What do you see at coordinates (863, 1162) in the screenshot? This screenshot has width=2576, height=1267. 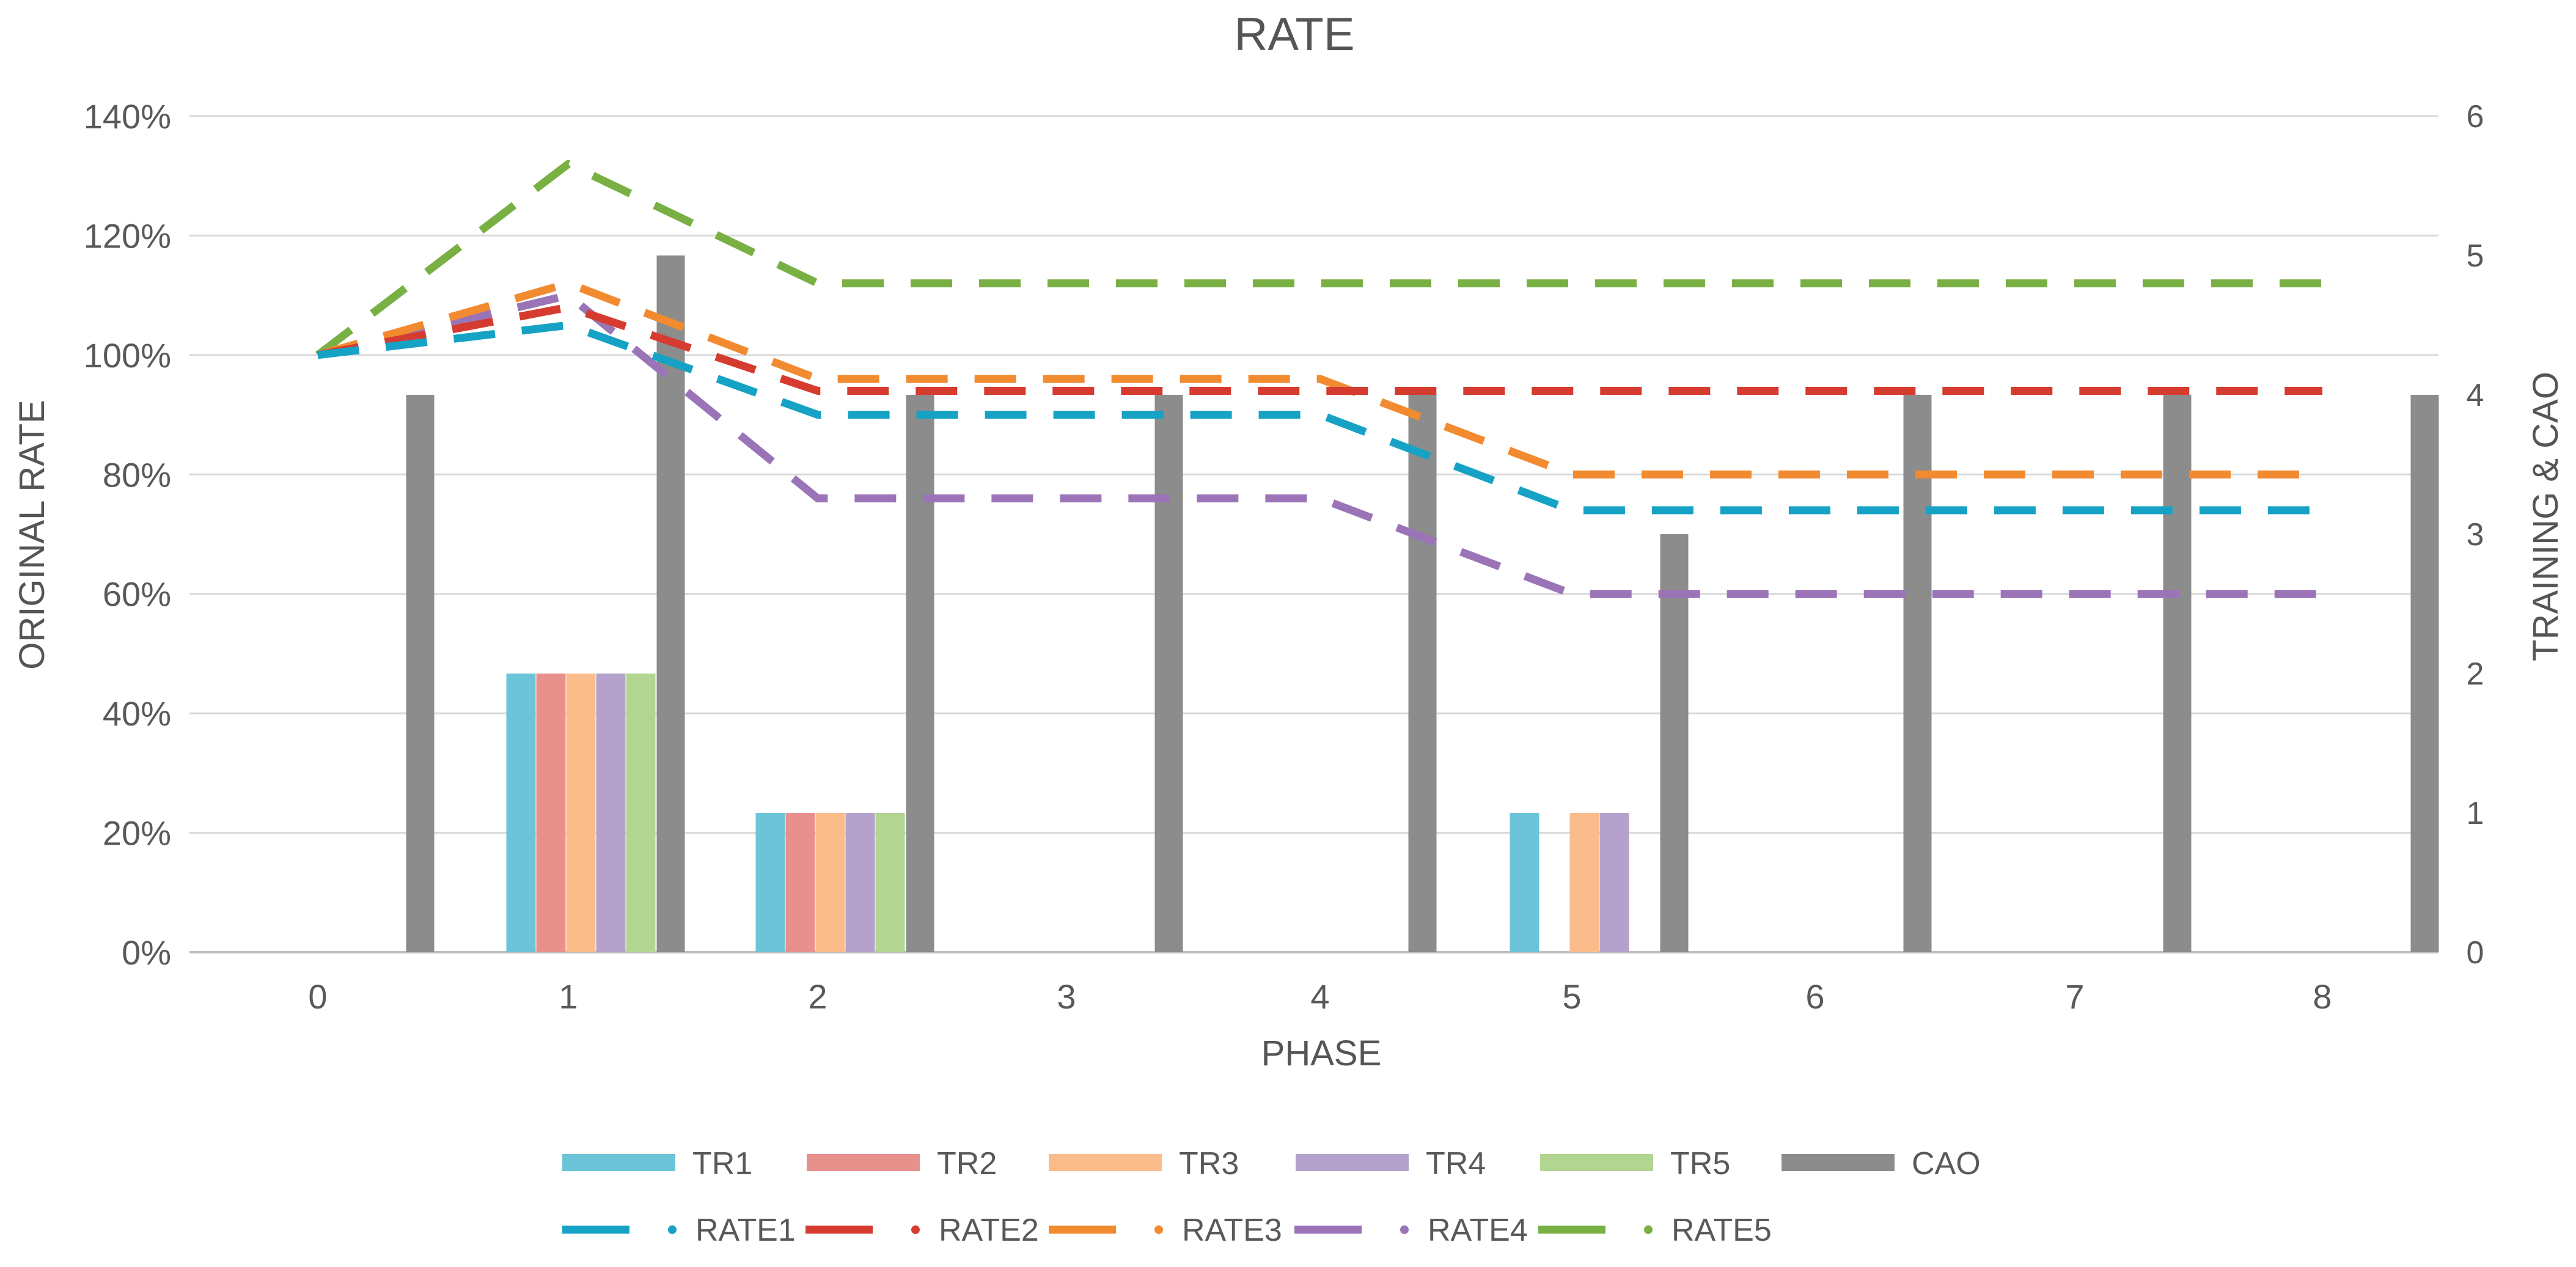 I see `legend-swatch-tr2` at bounding box center [863, 1162].